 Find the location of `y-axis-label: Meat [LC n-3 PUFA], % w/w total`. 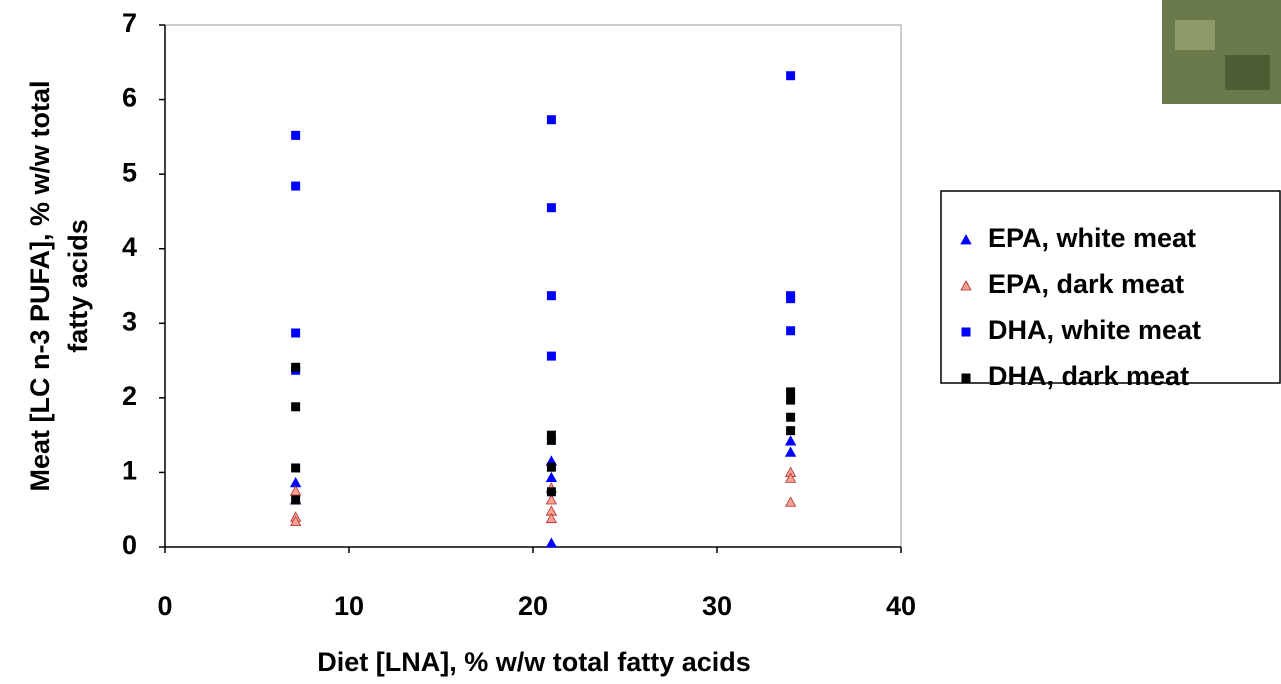

y-axis-label: Meat [LC n-3 PUFA], % w/w total is located at coordinates (40, 285).